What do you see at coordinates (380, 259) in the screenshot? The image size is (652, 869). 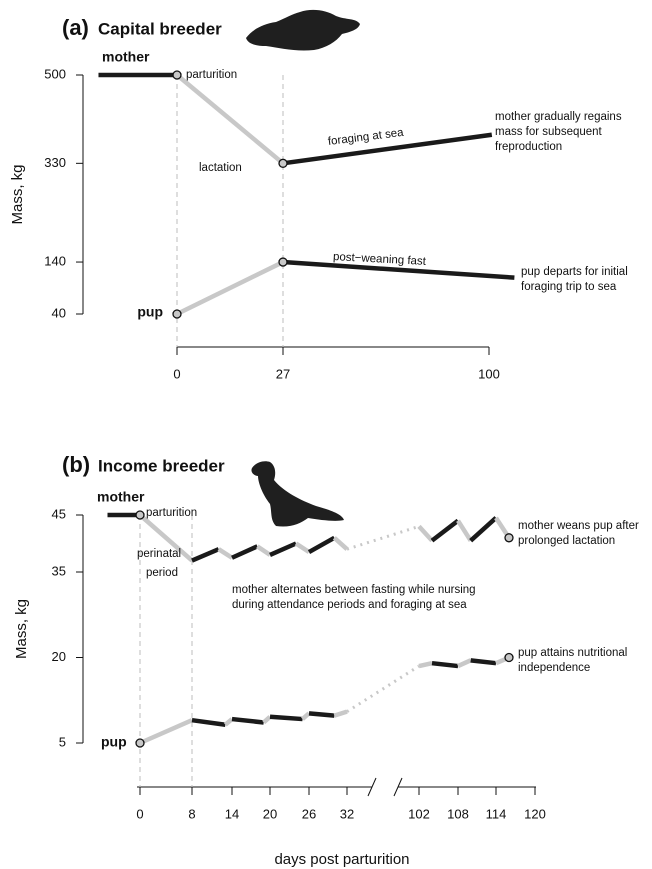 I see `annotation: post−weaning fast` at bounding box center [380, 259].